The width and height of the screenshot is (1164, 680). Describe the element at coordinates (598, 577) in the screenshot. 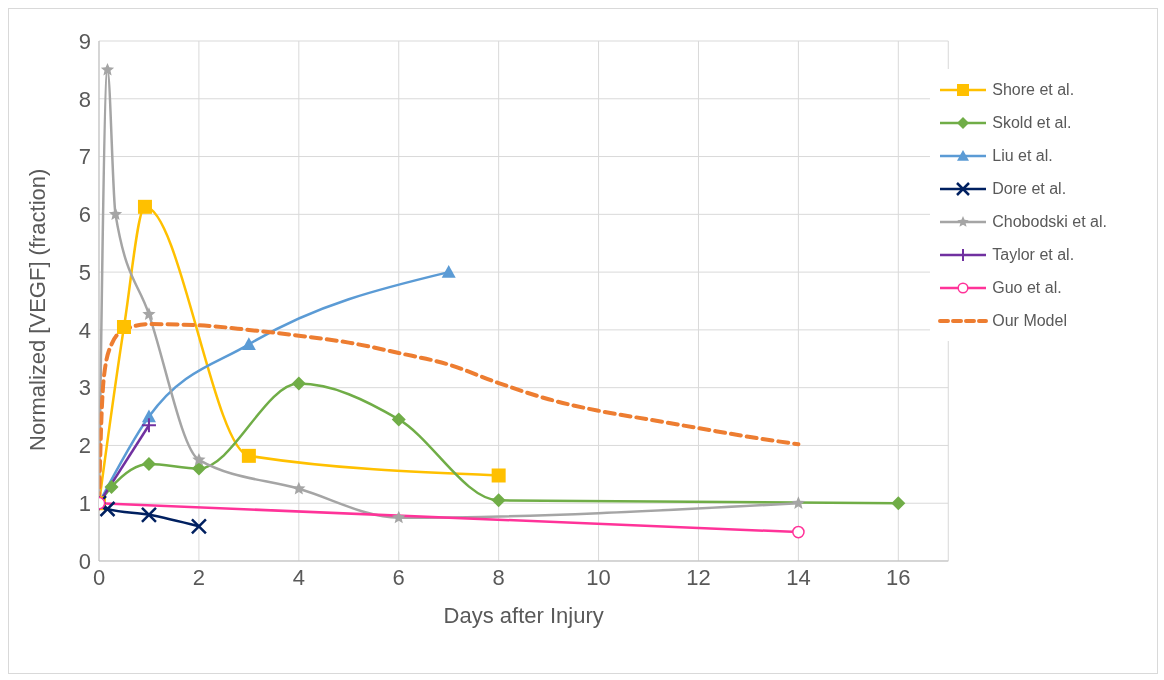

I see `x-tick-label: 10` at that location.